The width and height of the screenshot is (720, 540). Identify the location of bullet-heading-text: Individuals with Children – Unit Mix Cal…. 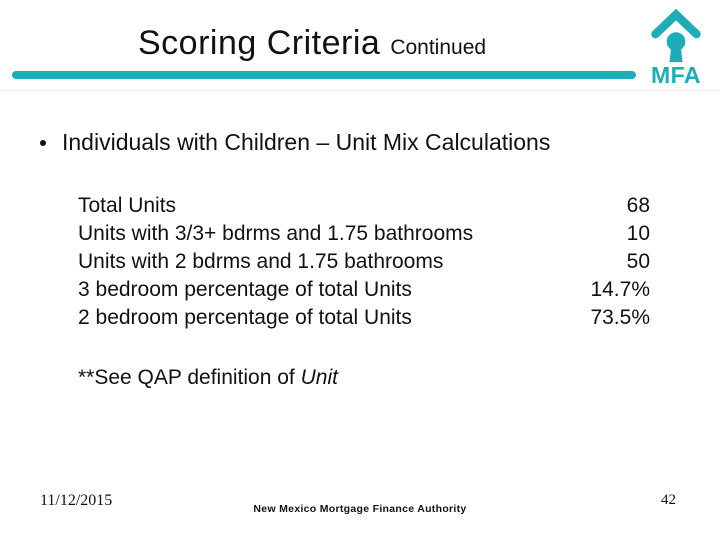
(306, 142).